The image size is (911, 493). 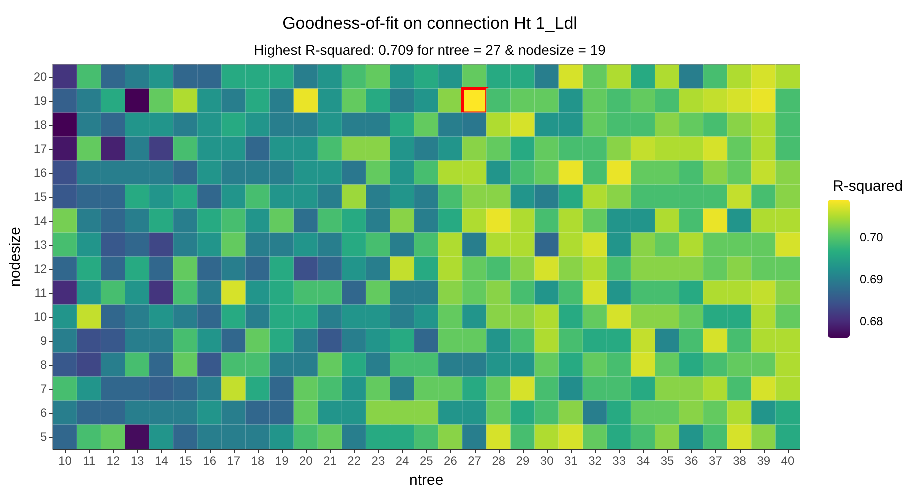 I want to click on color-bar-label: 0.68, so click(x=872, y=321).